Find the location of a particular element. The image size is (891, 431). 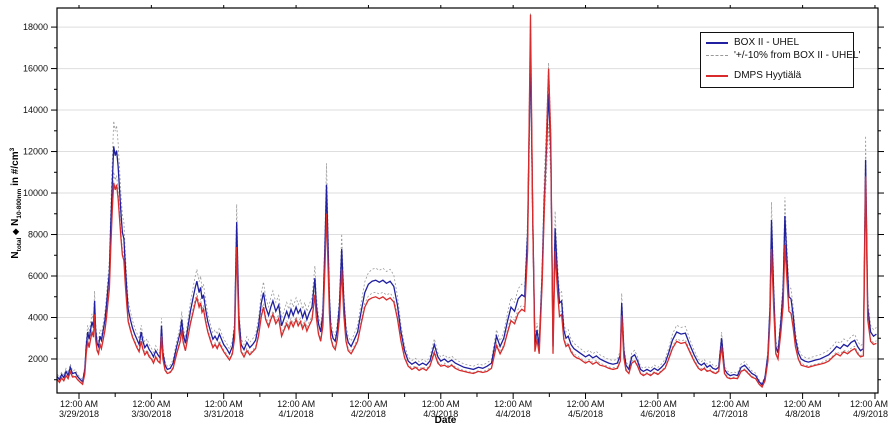

y-tick-label: 2000 is located at coordinates (38, 359).